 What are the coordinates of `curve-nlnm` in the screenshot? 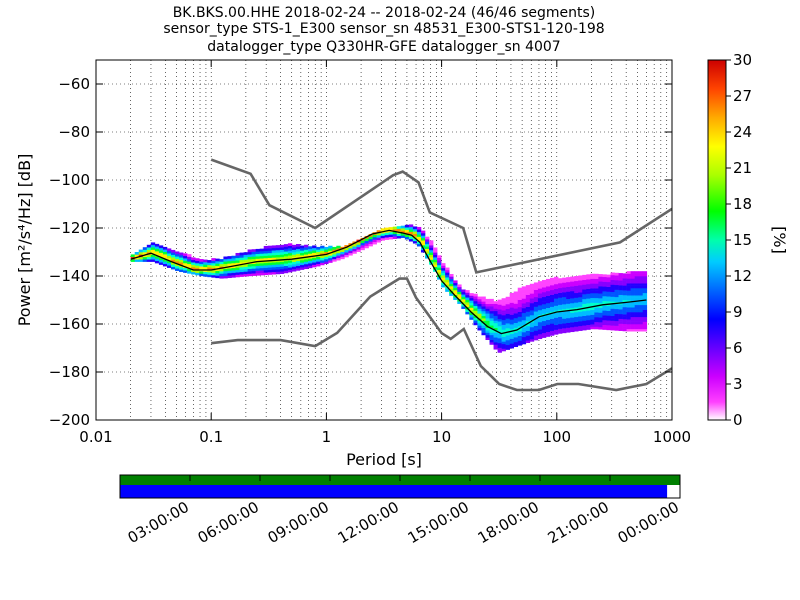 It's located at (441, 334).